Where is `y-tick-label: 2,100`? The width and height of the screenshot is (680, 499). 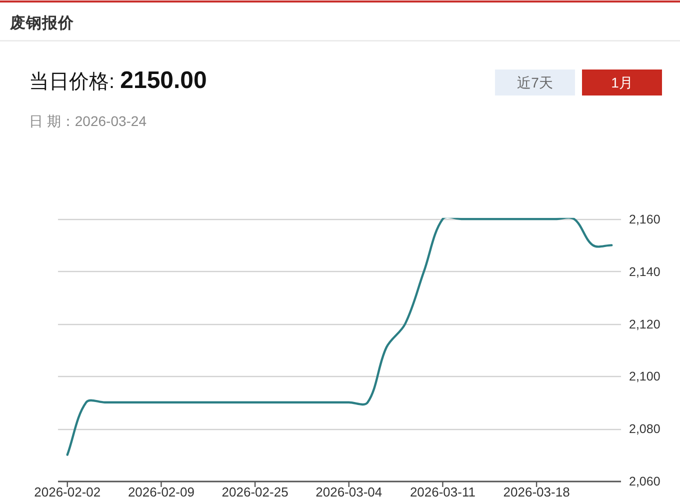
y-tick-label: 2,100 is located at coordinates (644, 377).